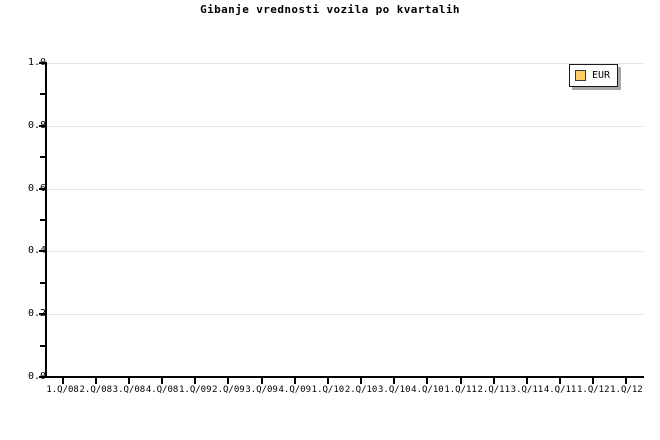  Describe the element at coordinates (62, 390) in the screenshot. I see `x-axis-label: 1.Q/08` at that location.